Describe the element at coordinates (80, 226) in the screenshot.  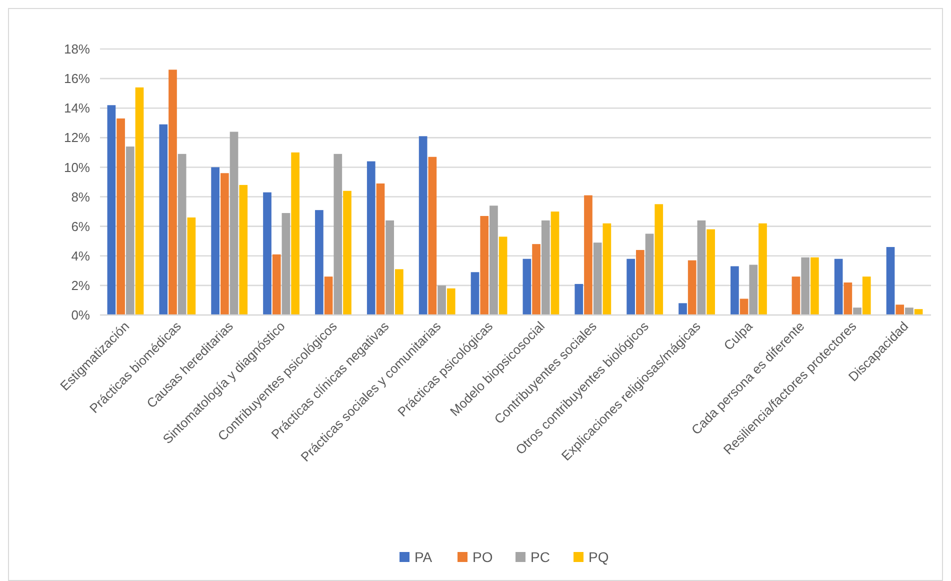
I see `y-tick-label: 6%` at that location.